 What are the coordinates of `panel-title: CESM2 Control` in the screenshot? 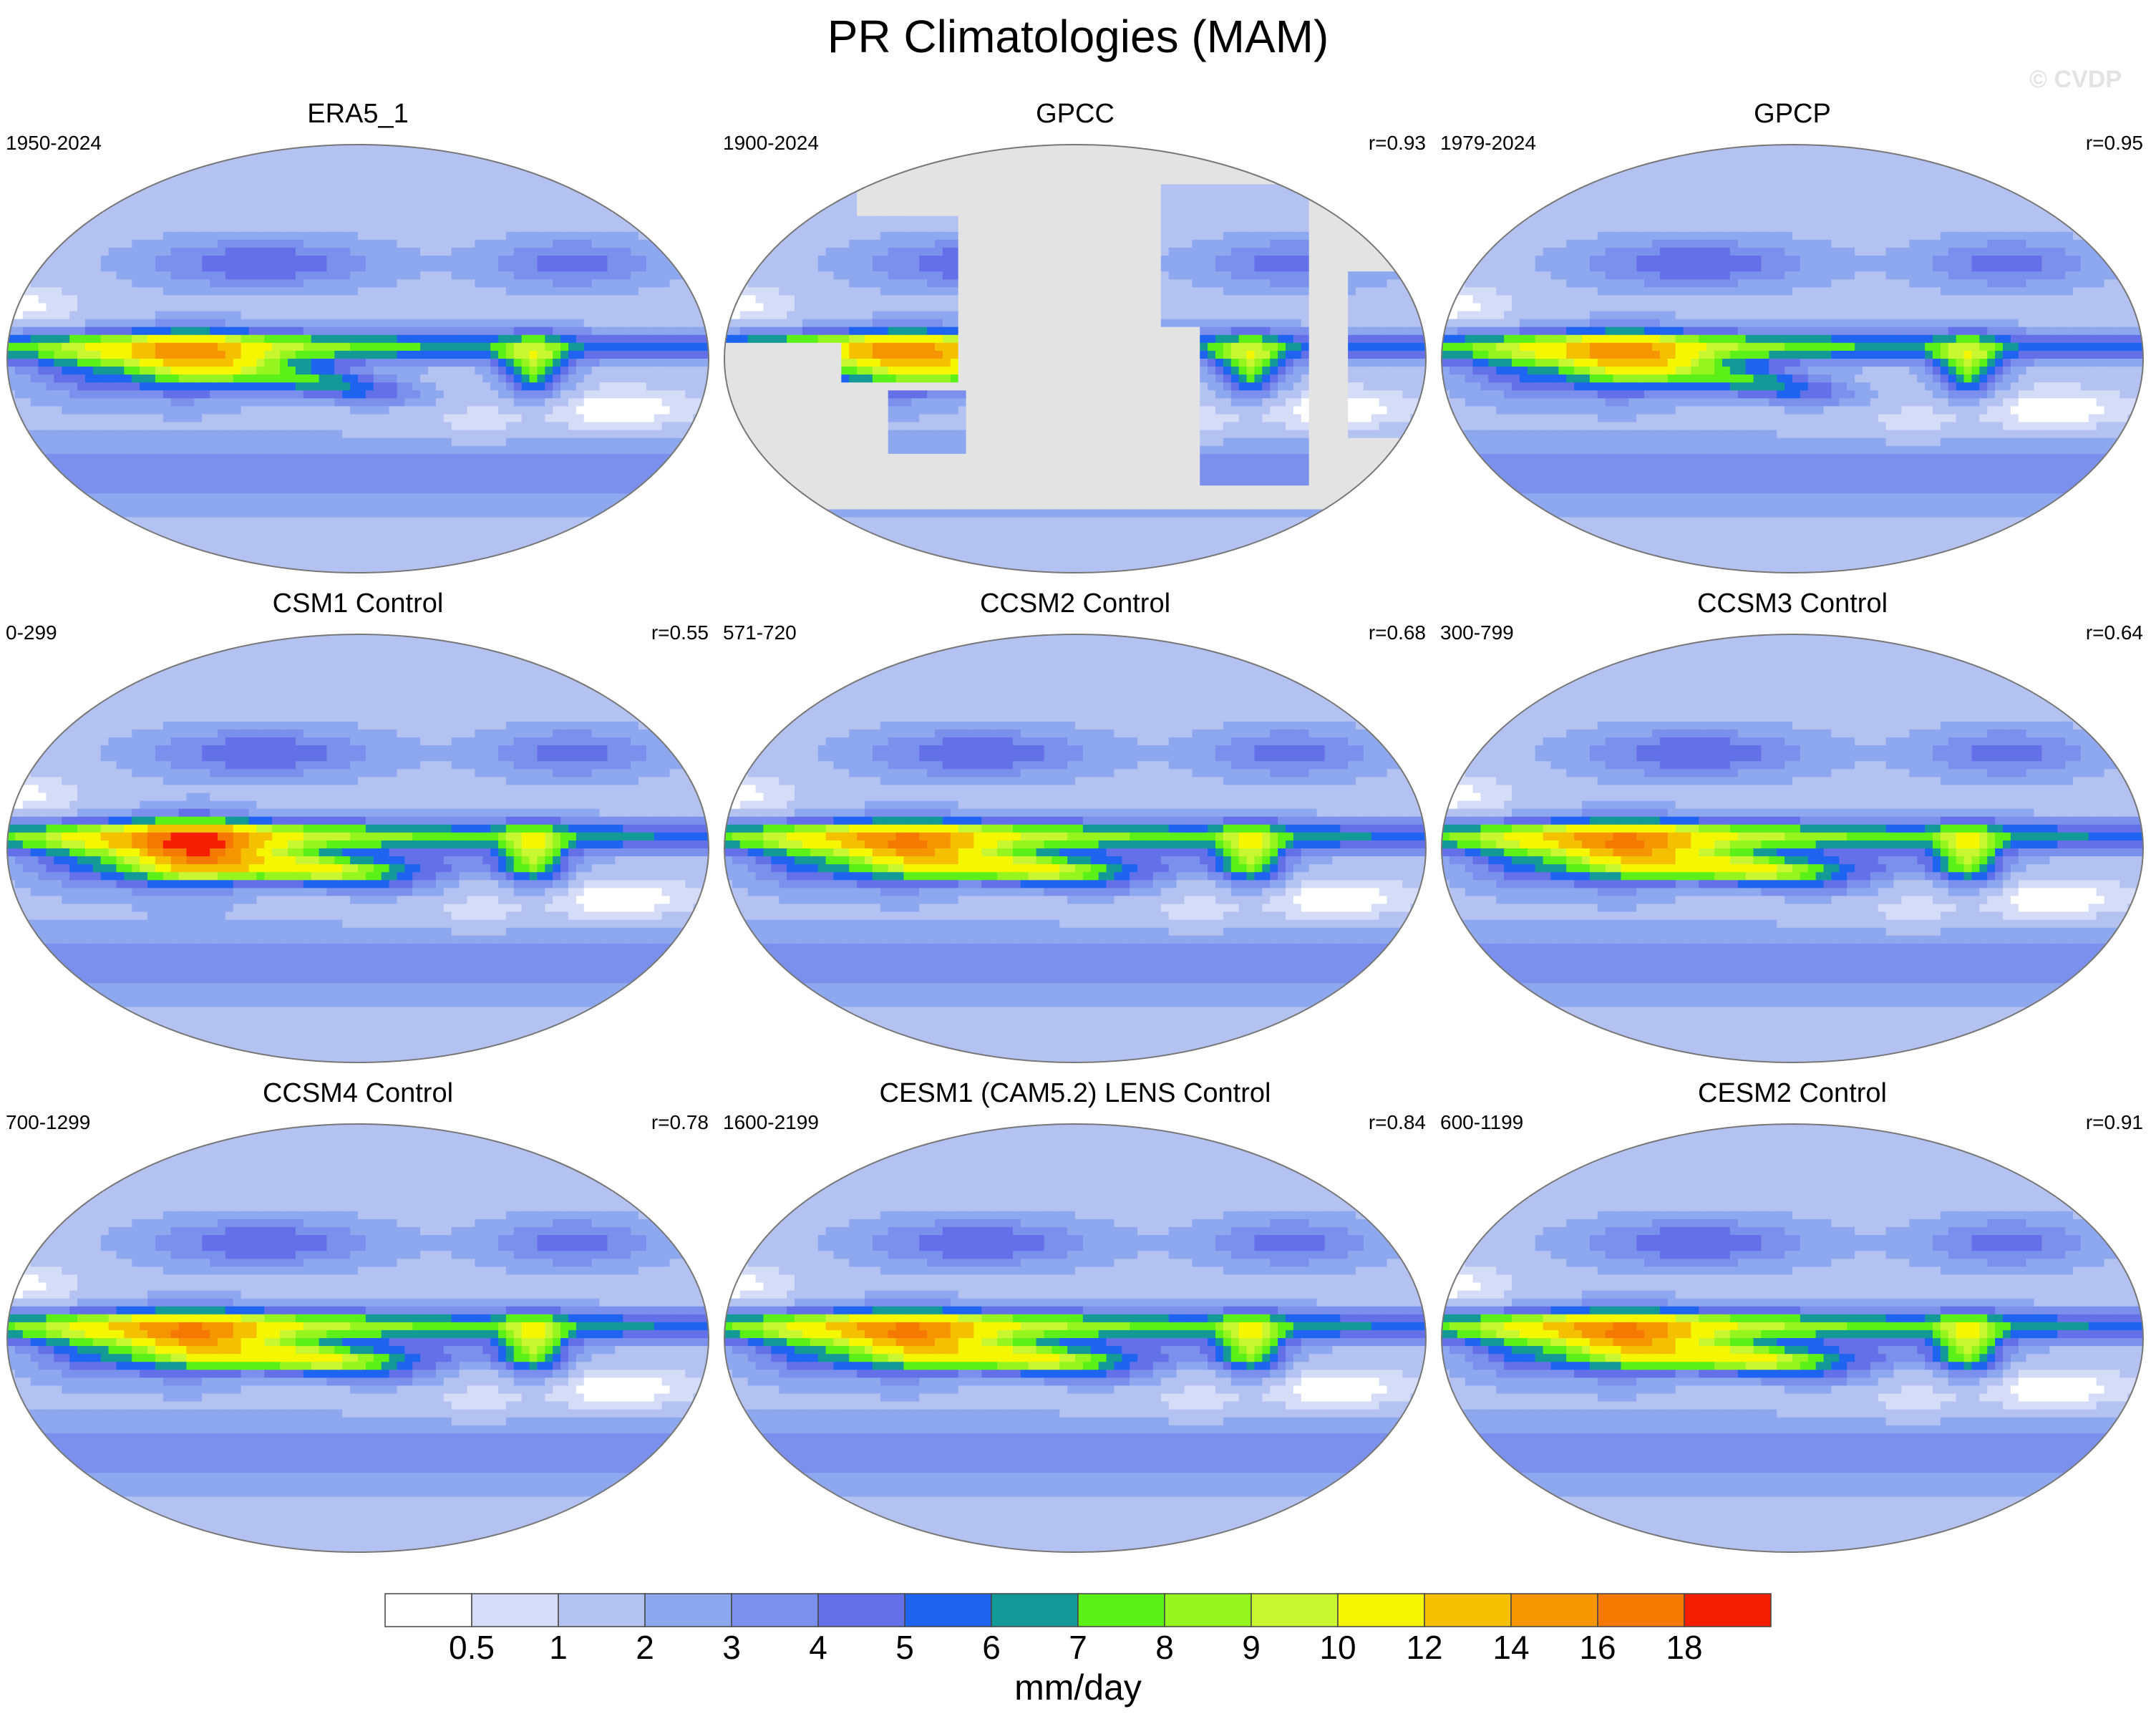 It's located at (1792, 1093).